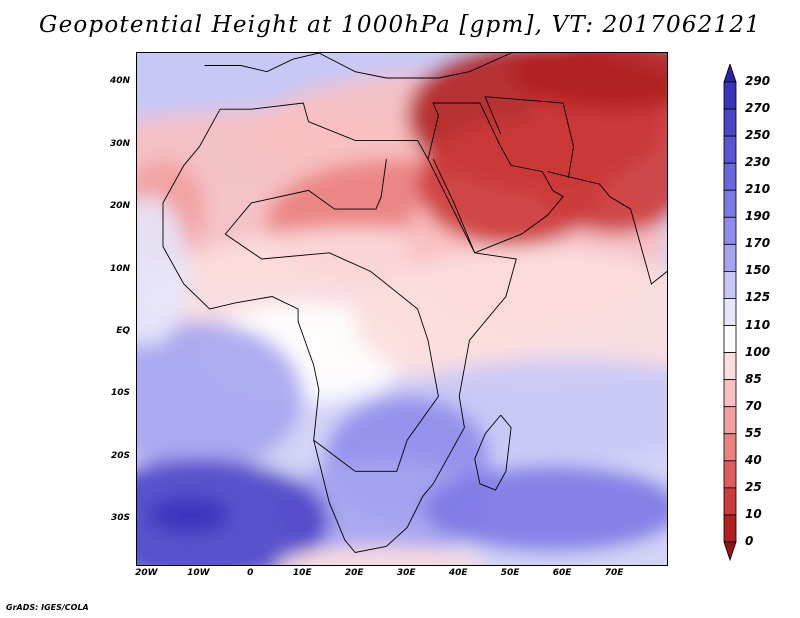  Describe the element at coordinates (758, 189) in the screenshot. I see `colorbar-level-label: 210` at that location.